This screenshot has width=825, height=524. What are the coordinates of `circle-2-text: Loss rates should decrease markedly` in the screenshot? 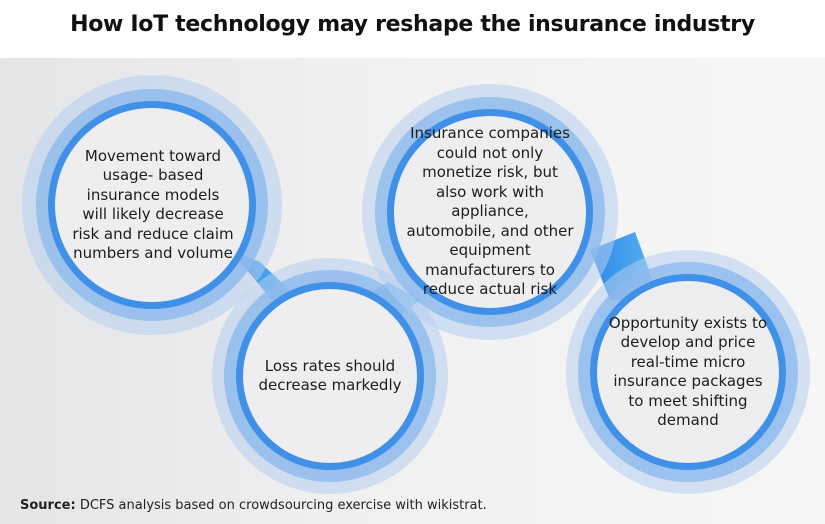 It's located at (330, 375).